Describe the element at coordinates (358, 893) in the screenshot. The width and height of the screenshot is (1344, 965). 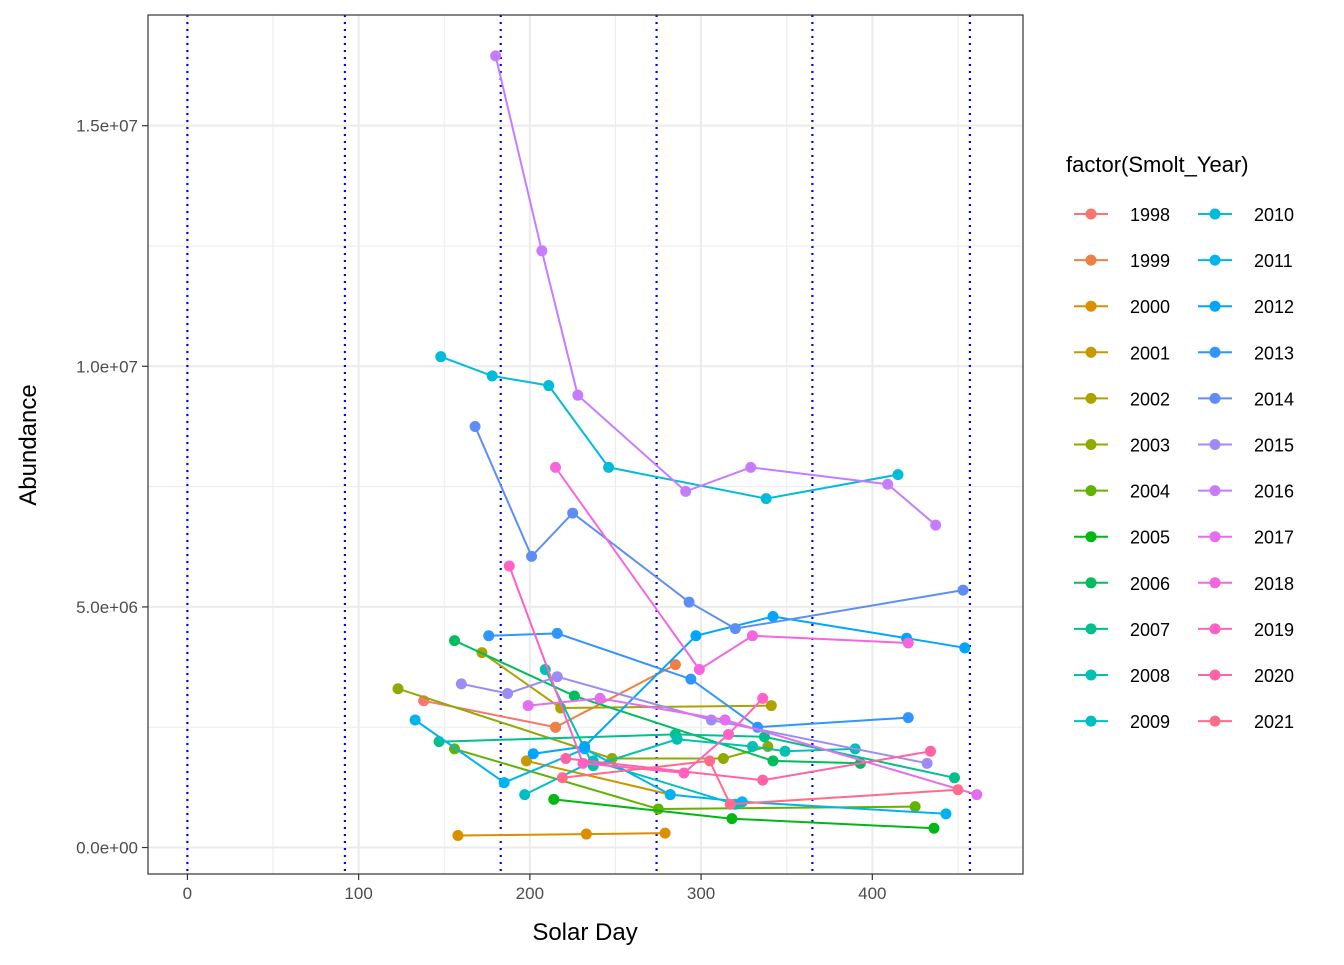
I see `x-tick-label: 100` at that location.